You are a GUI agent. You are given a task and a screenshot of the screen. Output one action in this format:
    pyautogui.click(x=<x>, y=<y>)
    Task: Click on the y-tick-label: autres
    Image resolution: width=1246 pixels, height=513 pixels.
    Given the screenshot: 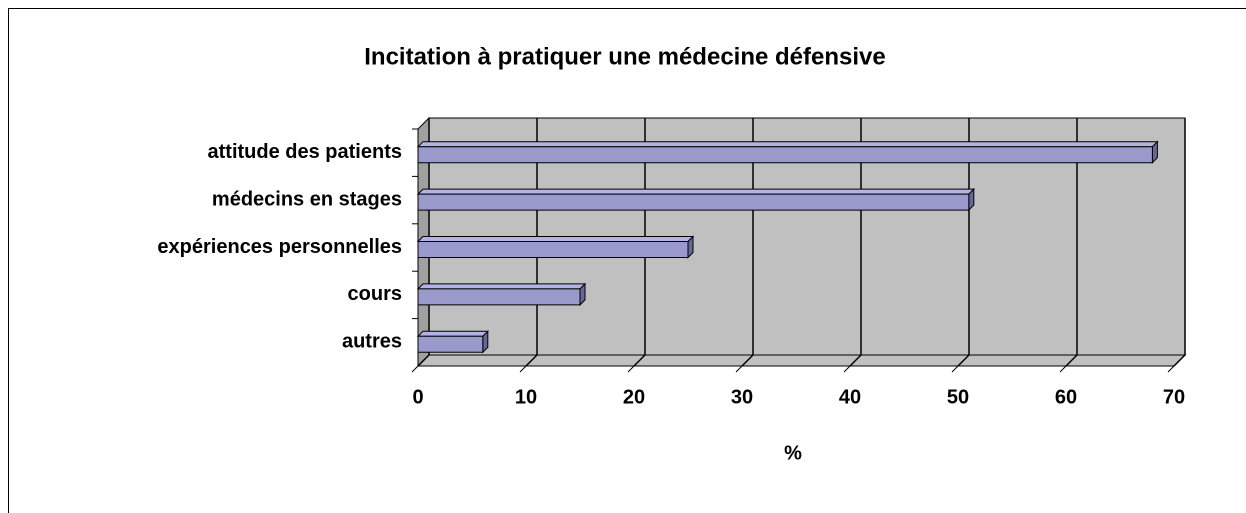 What is the action you would take?
    pyautogui.click(x=372, y=342)
    